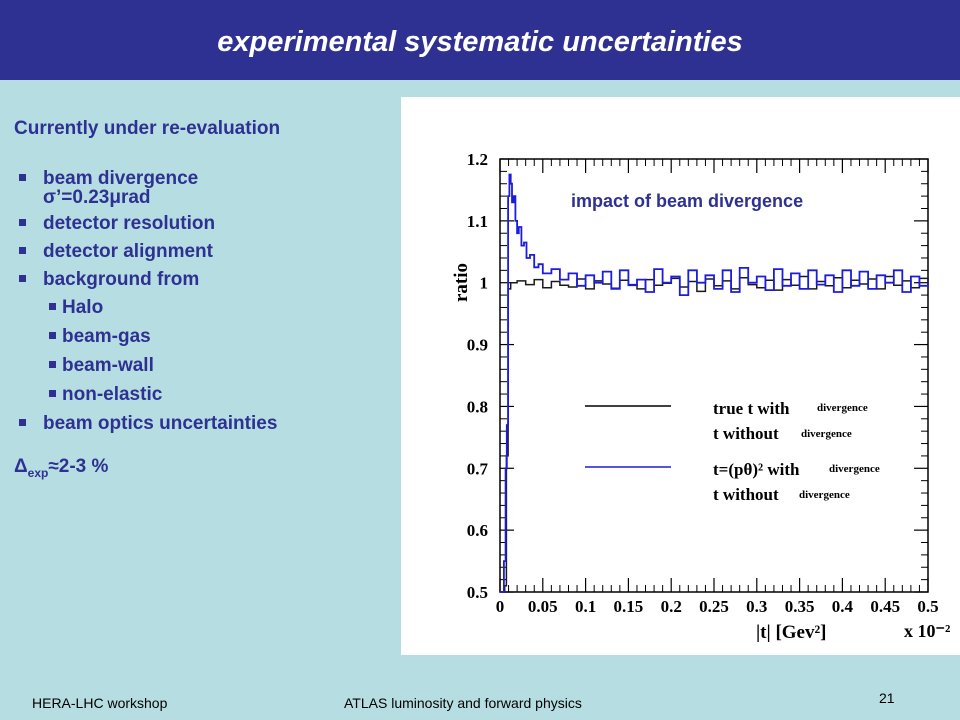  I want to click on legend-text: t=(pθ)² with, so click(756, 469).